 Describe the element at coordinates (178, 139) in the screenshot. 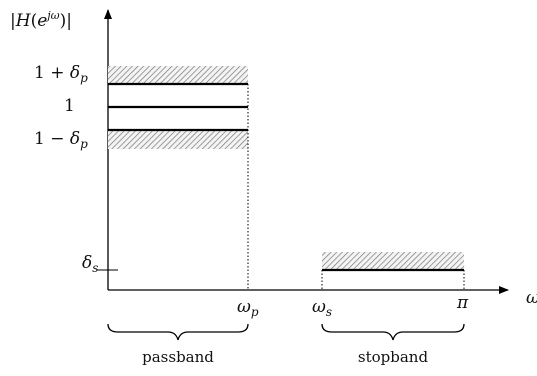

I see `passband-lower-tolerance` at that location.